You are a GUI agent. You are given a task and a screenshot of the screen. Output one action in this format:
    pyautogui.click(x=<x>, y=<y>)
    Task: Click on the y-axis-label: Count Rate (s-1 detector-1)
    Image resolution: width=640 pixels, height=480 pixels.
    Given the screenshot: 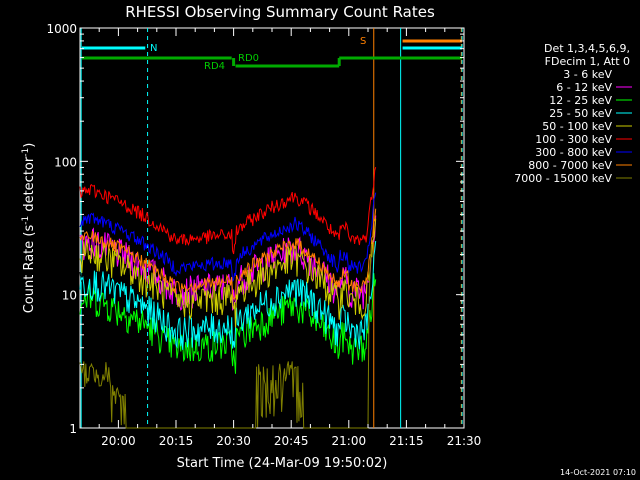 What is the action you would take?
    pyautogui.click(x=29, y=228)
    